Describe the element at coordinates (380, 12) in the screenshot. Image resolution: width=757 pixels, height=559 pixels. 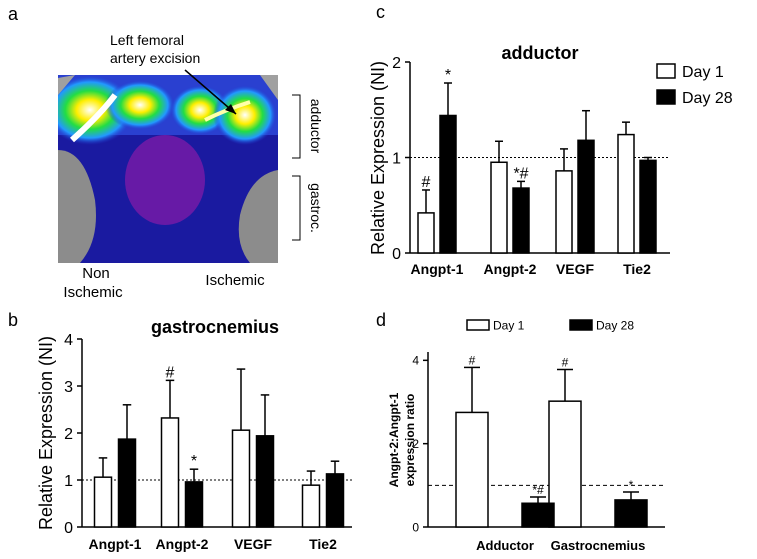
I see `panel-letter: c` at that location.